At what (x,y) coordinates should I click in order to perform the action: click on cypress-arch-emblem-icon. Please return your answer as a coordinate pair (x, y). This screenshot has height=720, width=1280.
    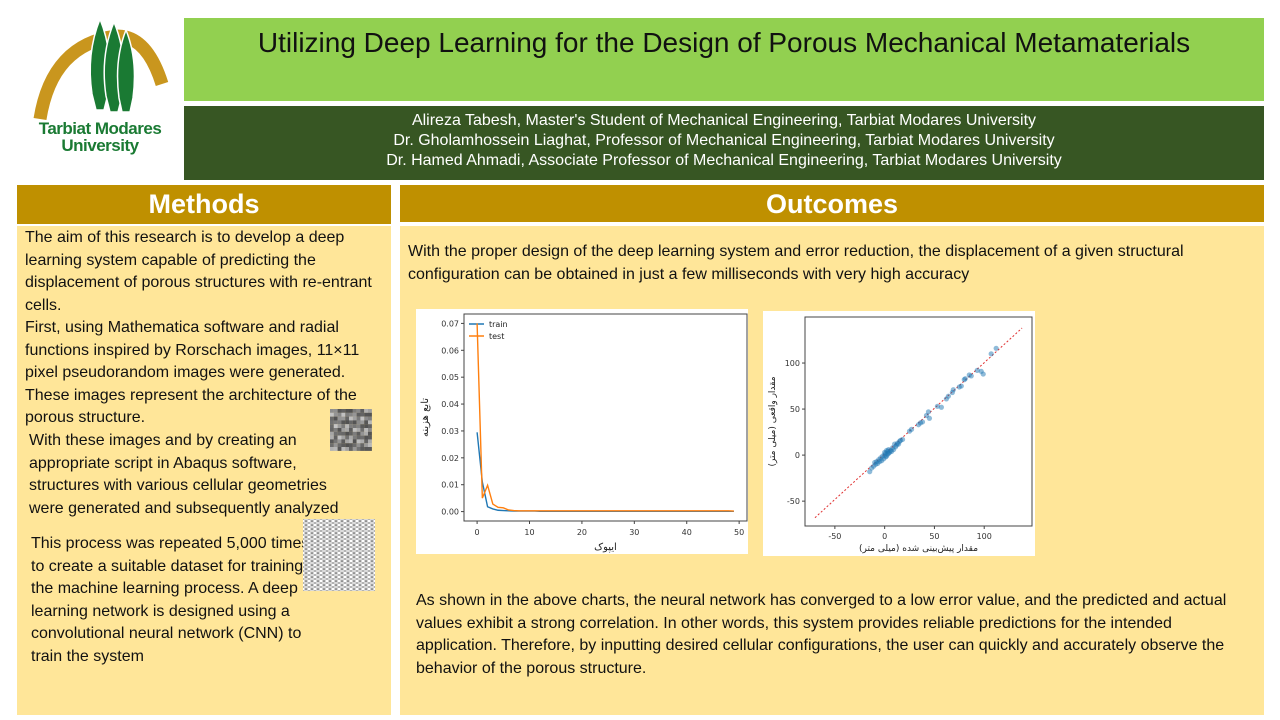
    Looking at the image, I should click on (101, 68).